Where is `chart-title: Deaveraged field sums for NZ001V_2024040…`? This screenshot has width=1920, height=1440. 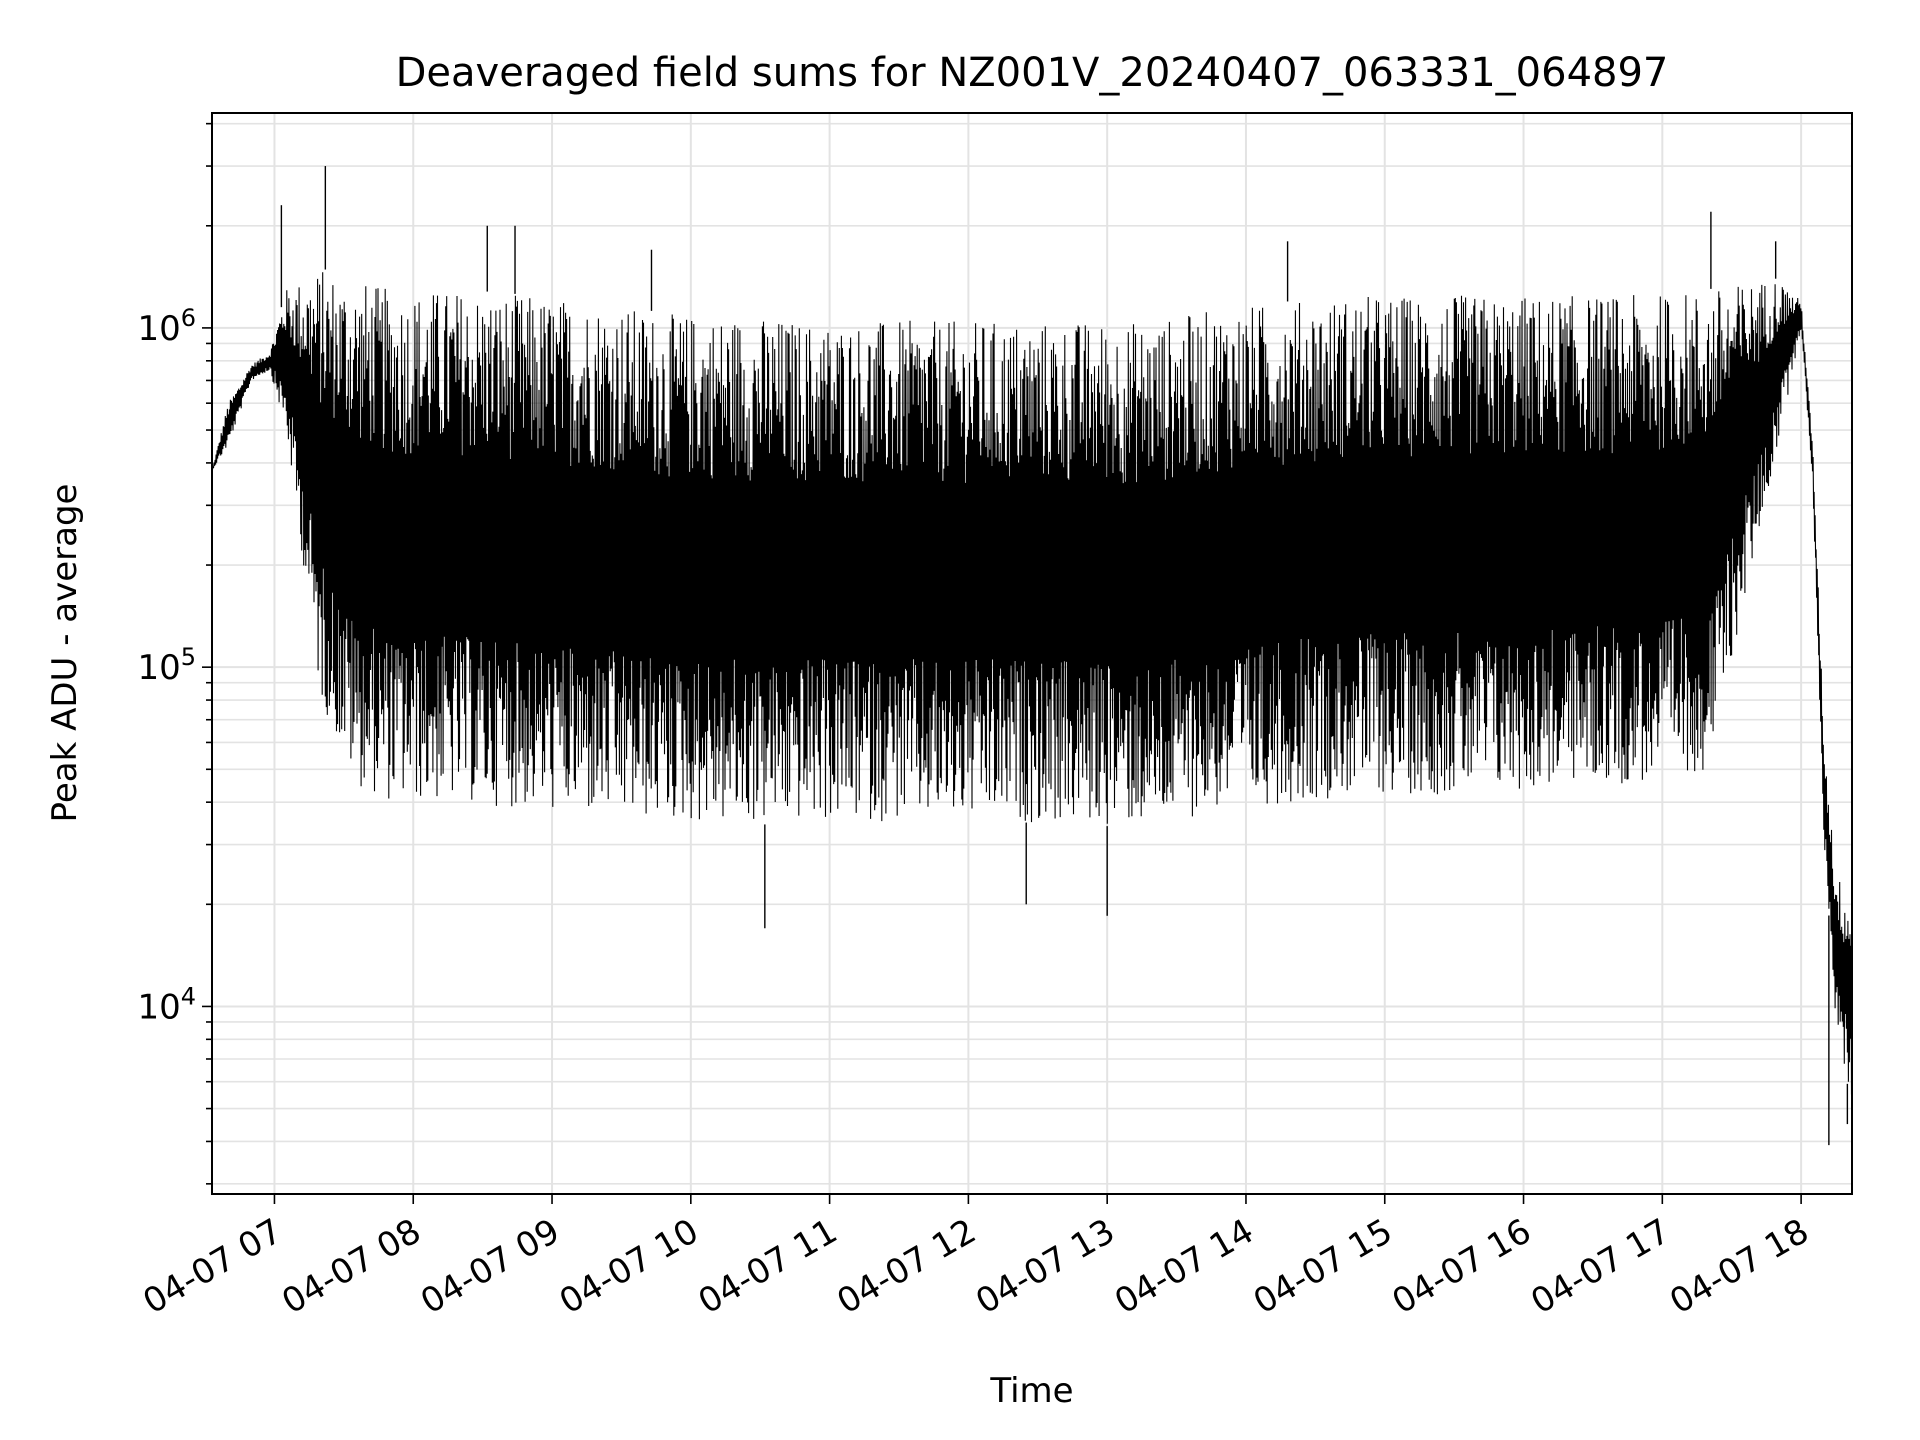 chart-title: Deaveraged field sums for NZ001V_2024040… is located at coordinates (1032, 73).